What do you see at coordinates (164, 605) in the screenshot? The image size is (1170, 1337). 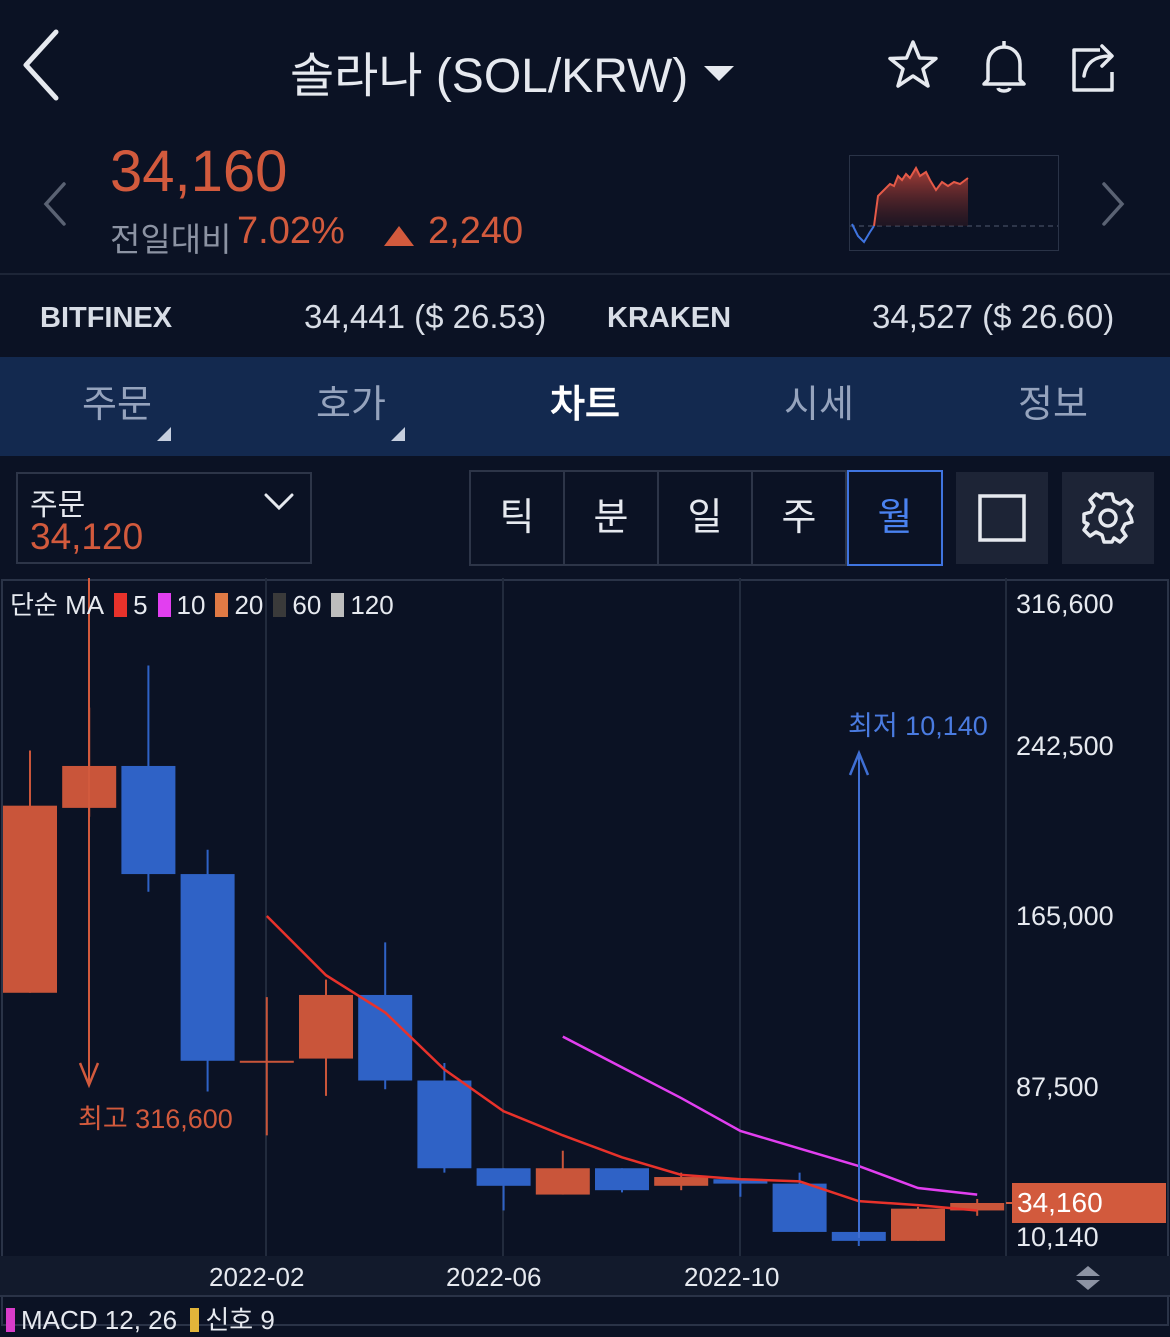 I see `legend-swatch-ma10` at bounding box center [164, 605].